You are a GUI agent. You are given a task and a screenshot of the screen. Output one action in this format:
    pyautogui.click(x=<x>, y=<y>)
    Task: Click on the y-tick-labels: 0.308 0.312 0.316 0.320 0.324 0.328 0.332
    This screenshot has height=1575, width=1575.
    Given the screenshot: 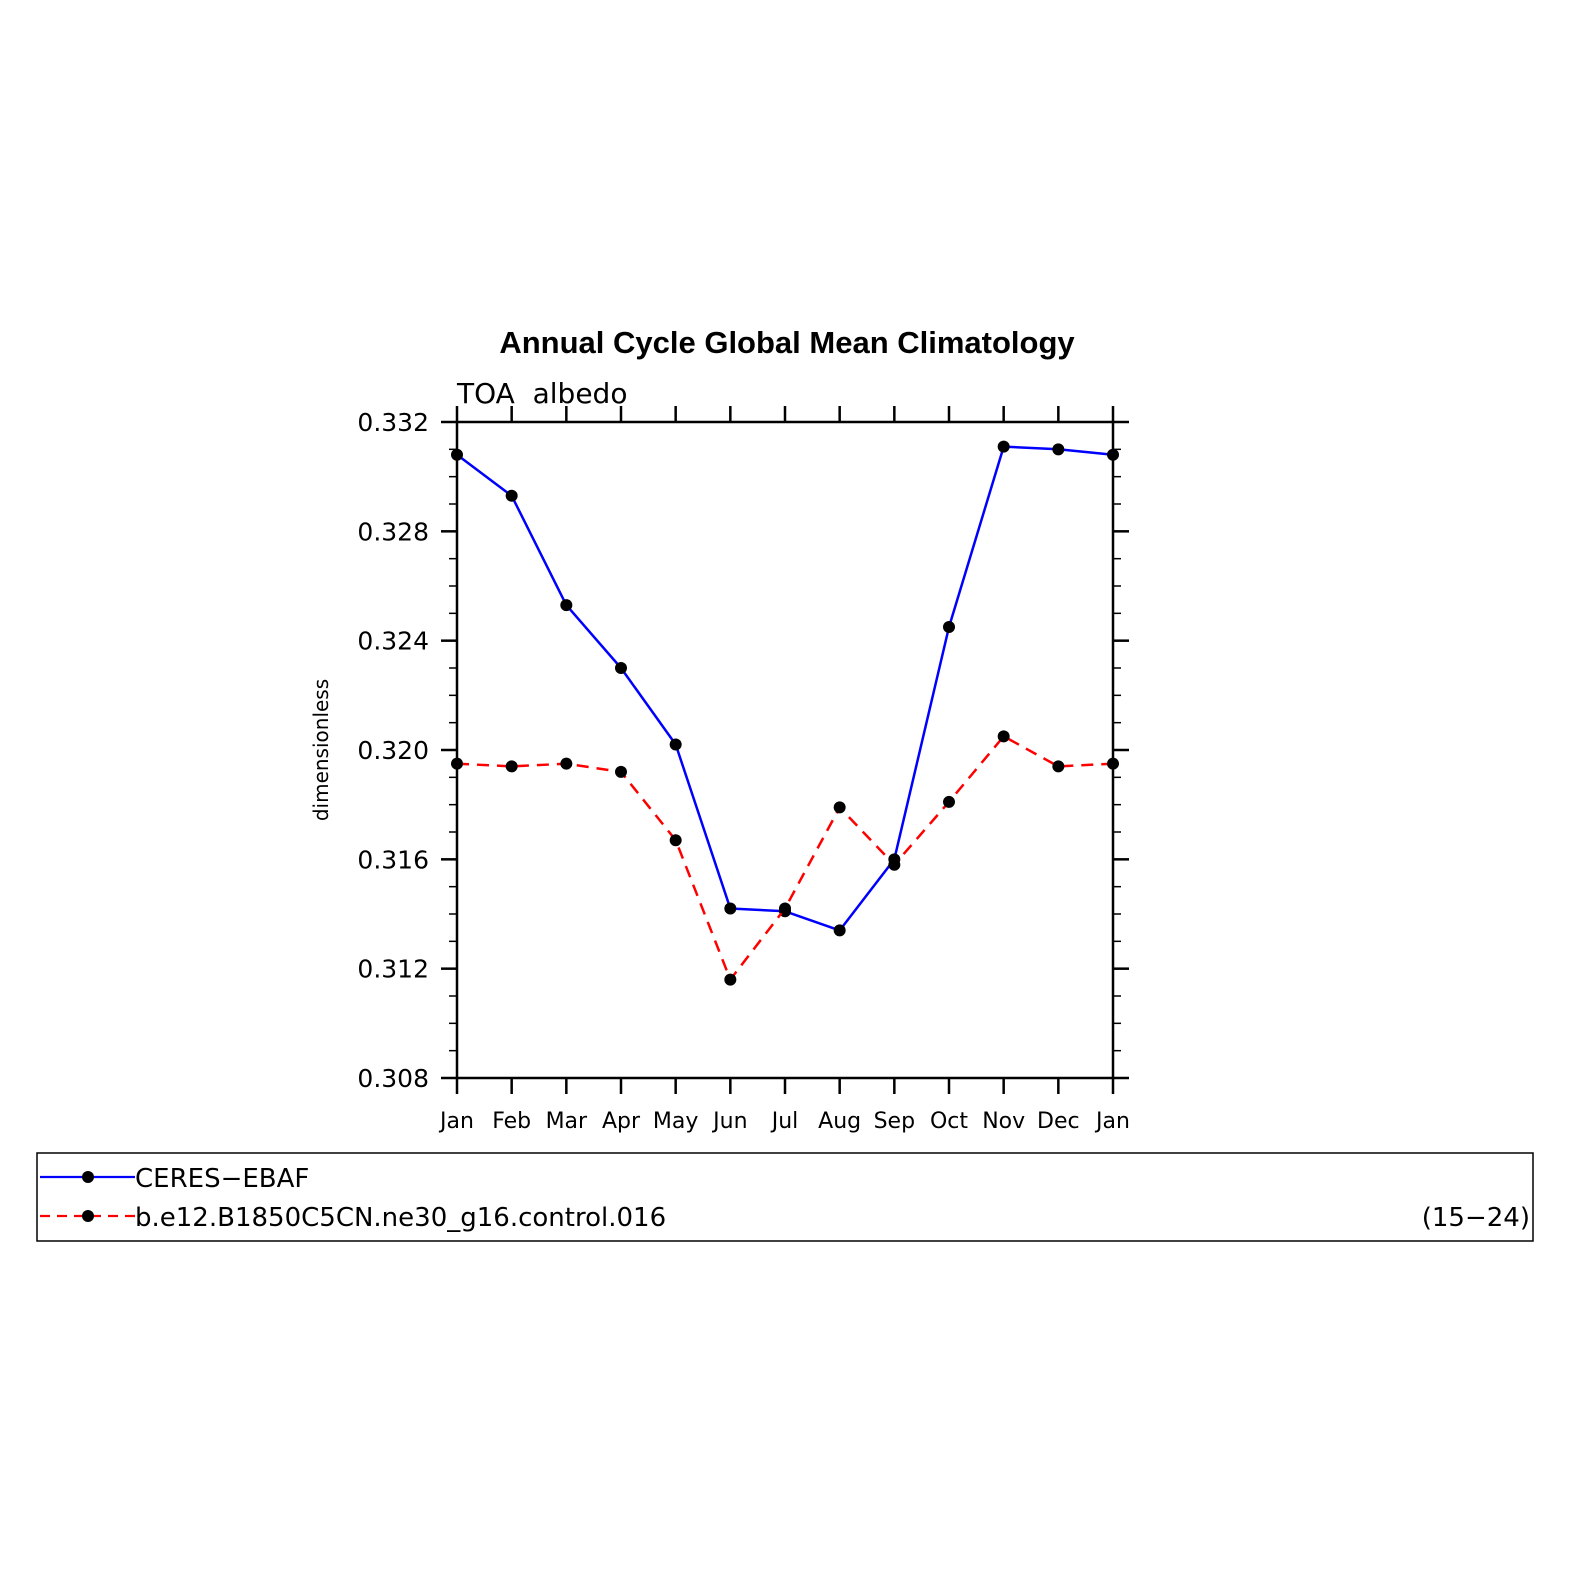 What is the action you would take?
    pyautogui.click(x=393, y=750)
    